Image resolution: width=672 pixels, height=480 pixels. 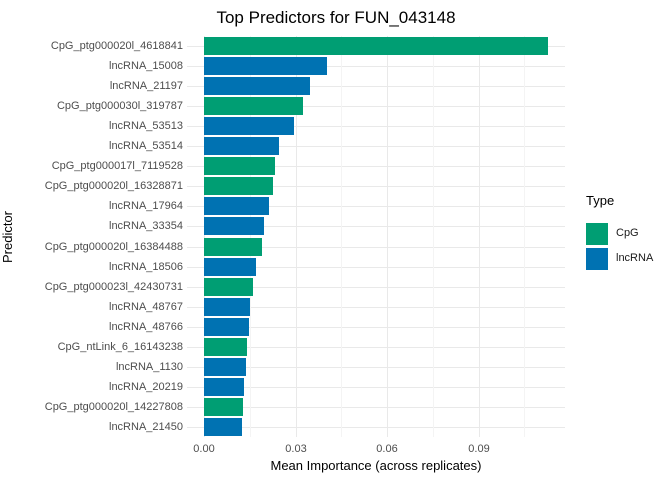 I want to click on y-axis-label: lncRNA_18506, so click(x=146, y=267).